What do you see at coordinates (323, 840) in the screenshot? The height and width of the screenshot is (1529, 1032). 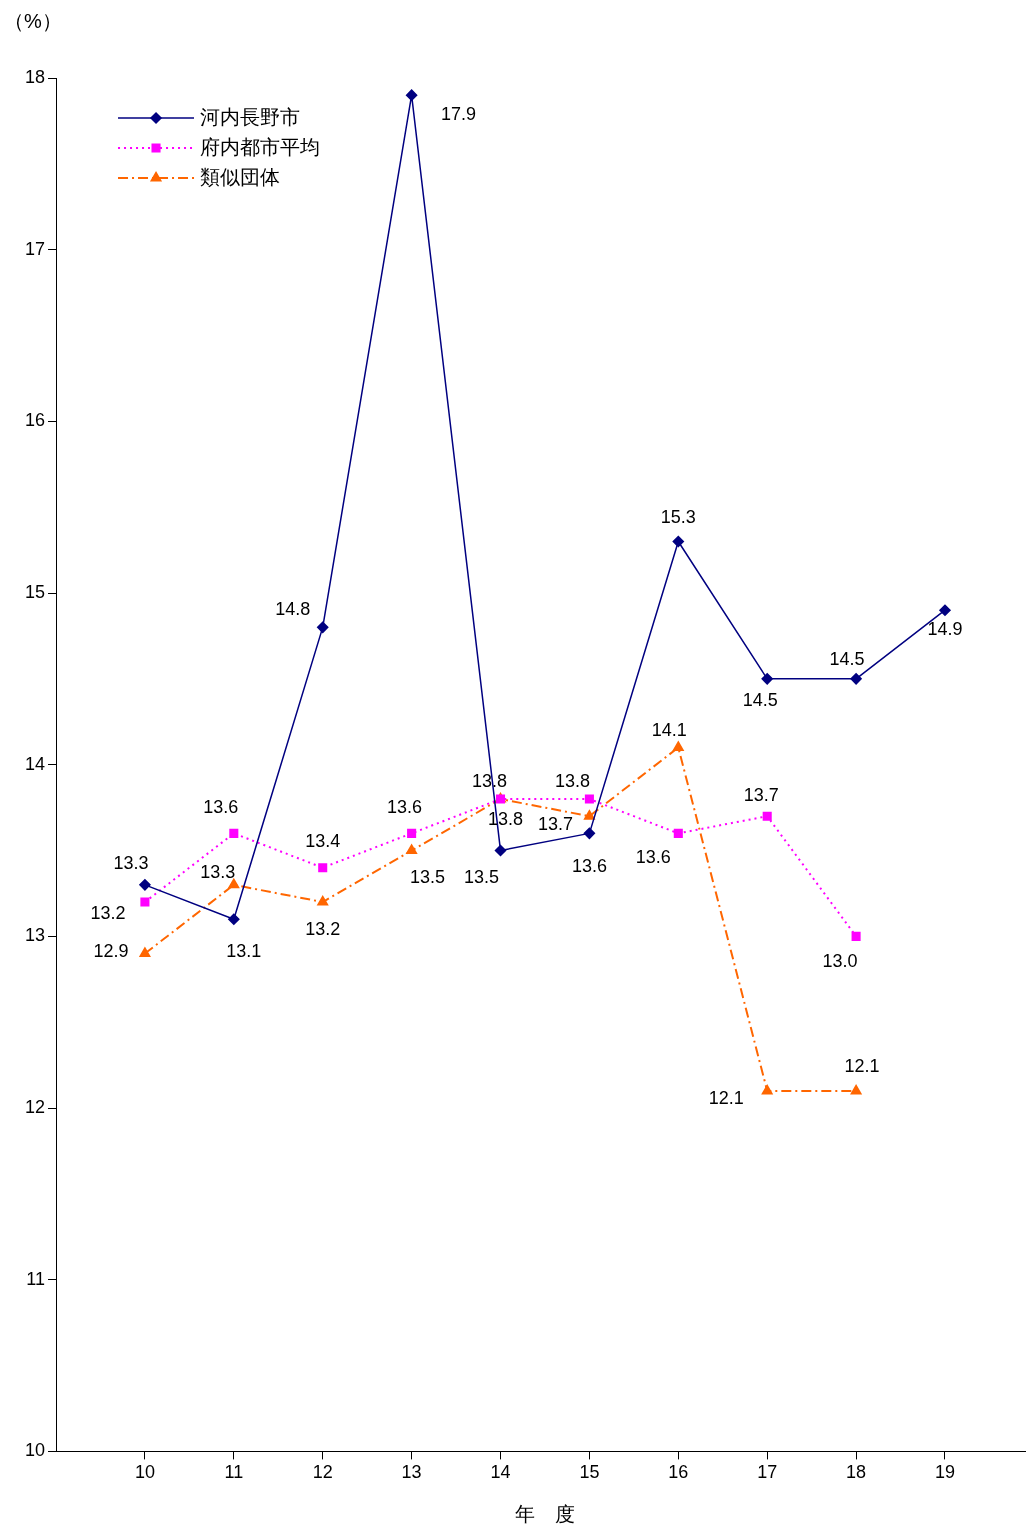 I see `data-label: 13.4` at bounding box center [323, 840].